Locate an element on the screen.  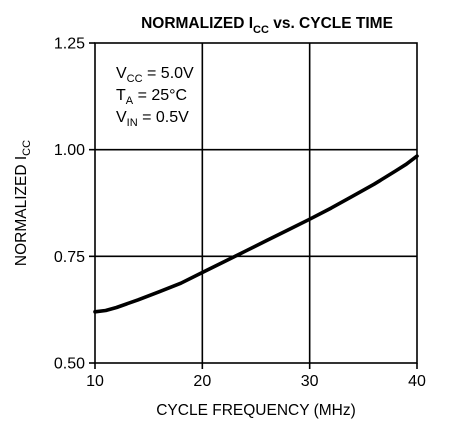
x-tick-labels: 10 20 30 40 is located at coordinates (256, 381).